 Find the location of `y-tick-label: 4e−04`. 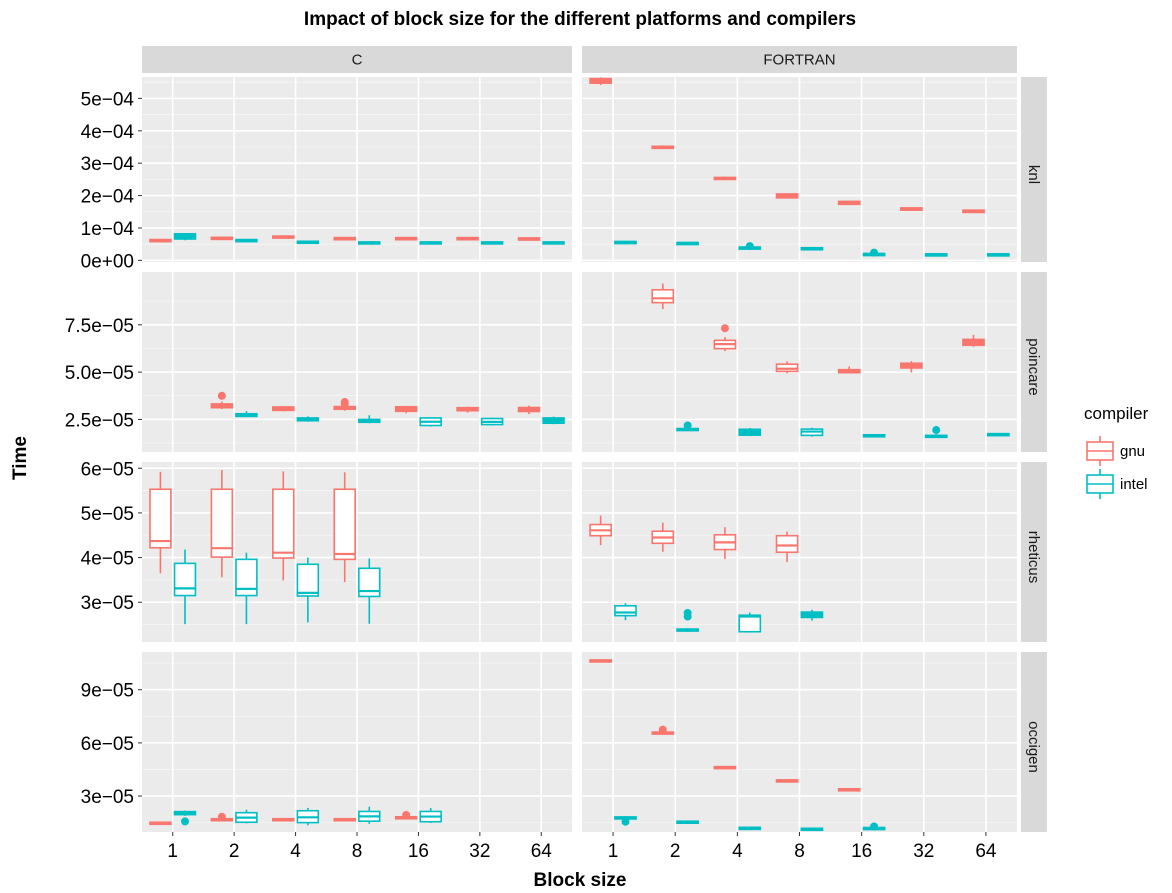

y-tick-label: 4e−04 is located at coordinates (108, 132).